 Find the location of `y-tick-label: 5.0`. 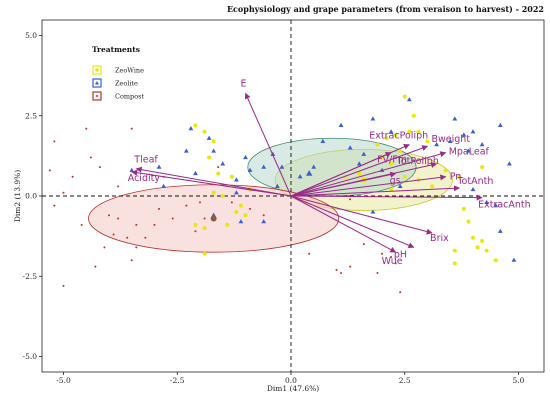

y-tick-label: 5.0 is located at coordinates (31, 35).